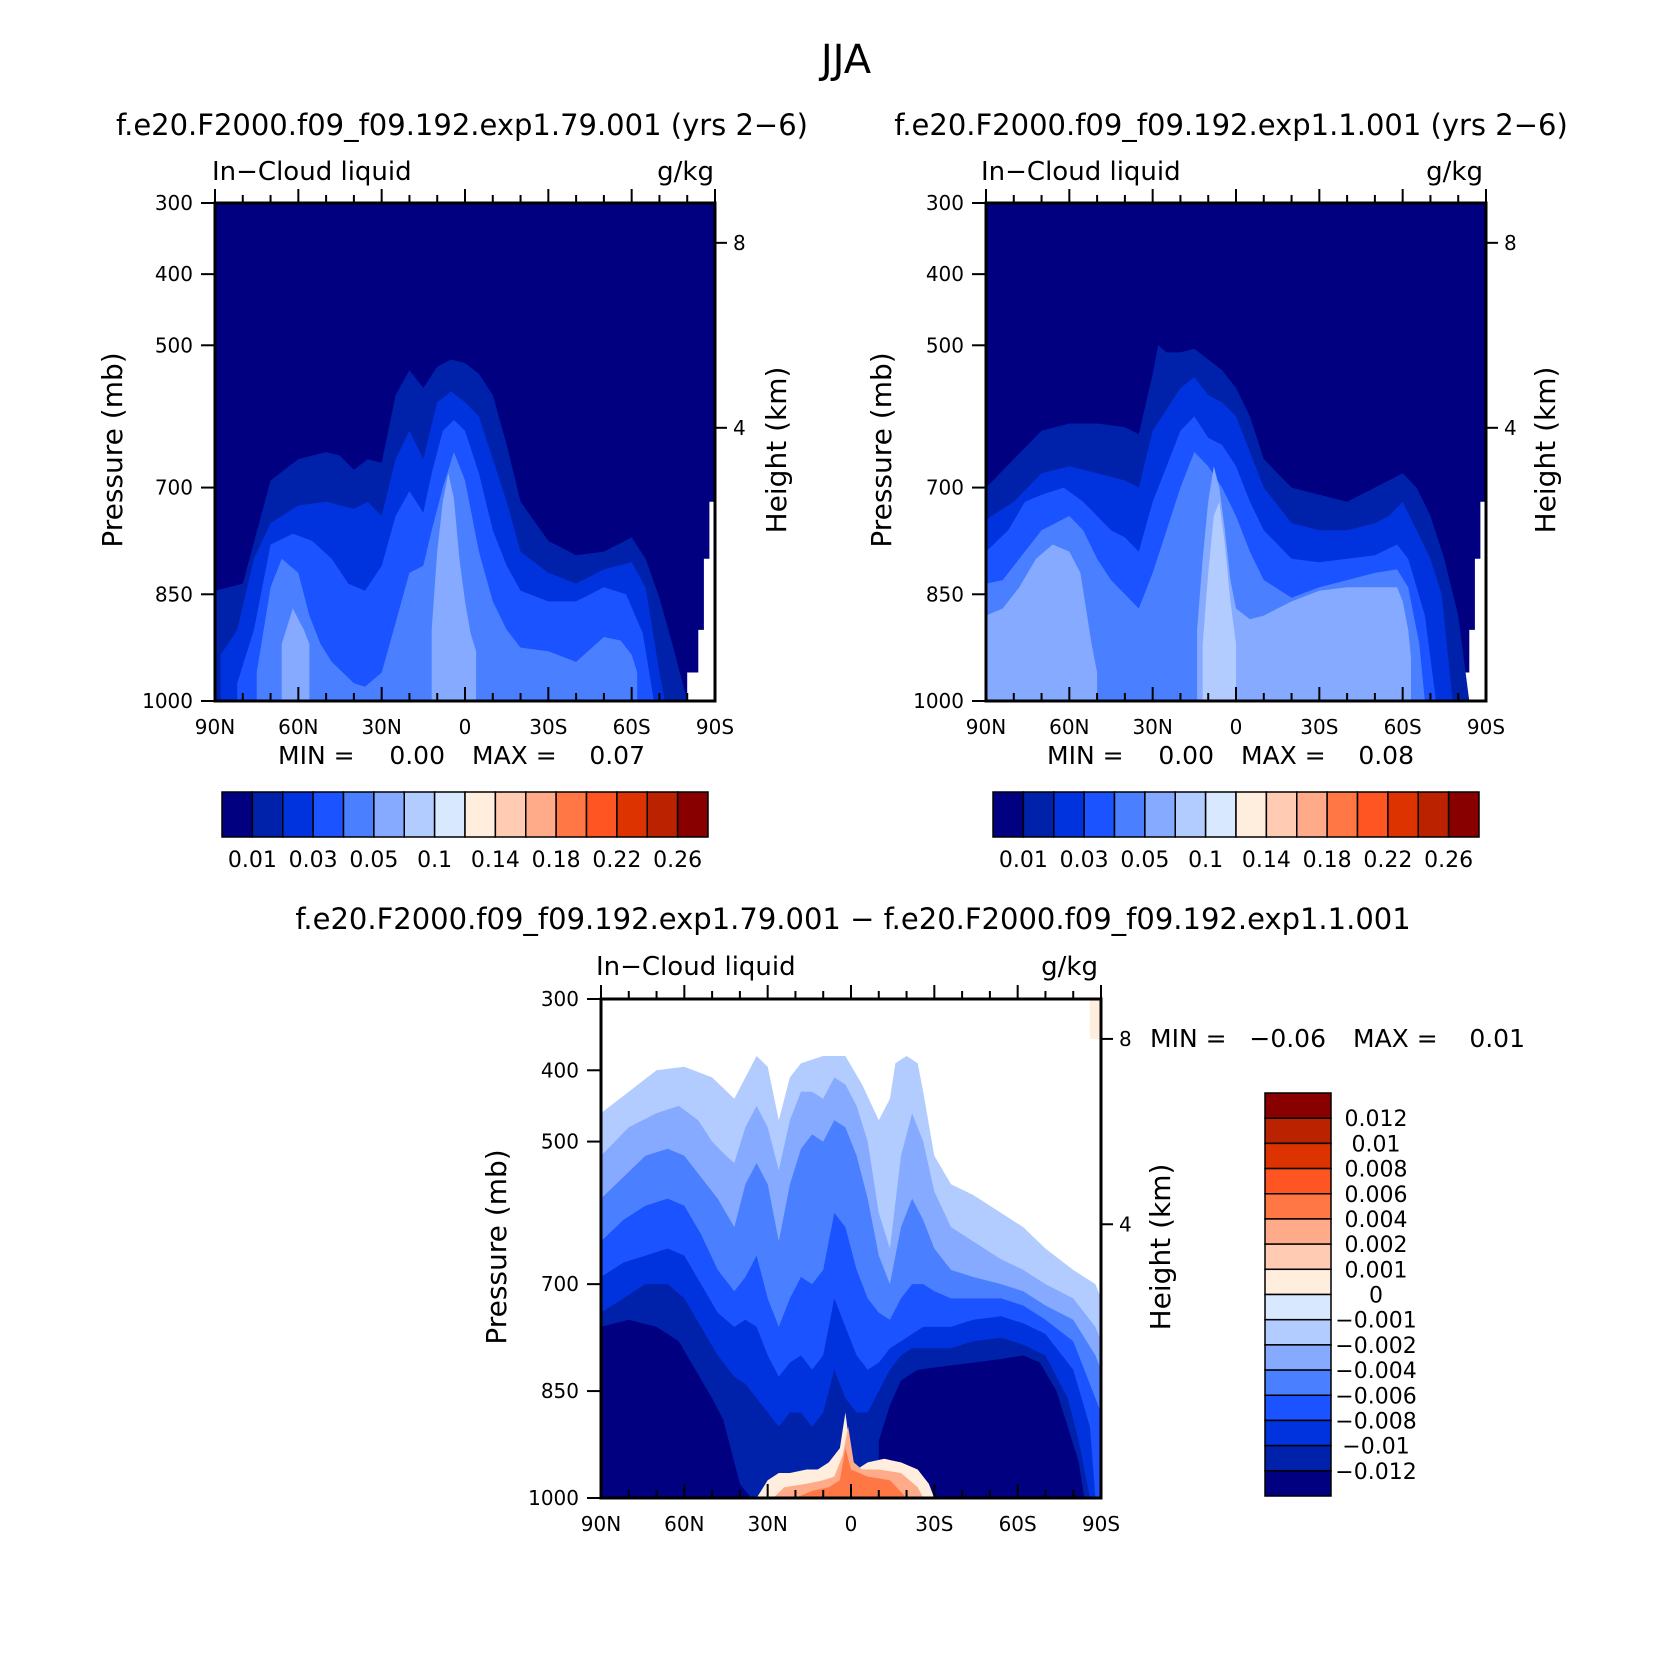 This screenshot has width=1674, height=1672. What do you see at coordinates (1375, 1371) in the screenshot?
I see `panel3-colorbar-label: −0.004` at bounding box center [1375, 1371].